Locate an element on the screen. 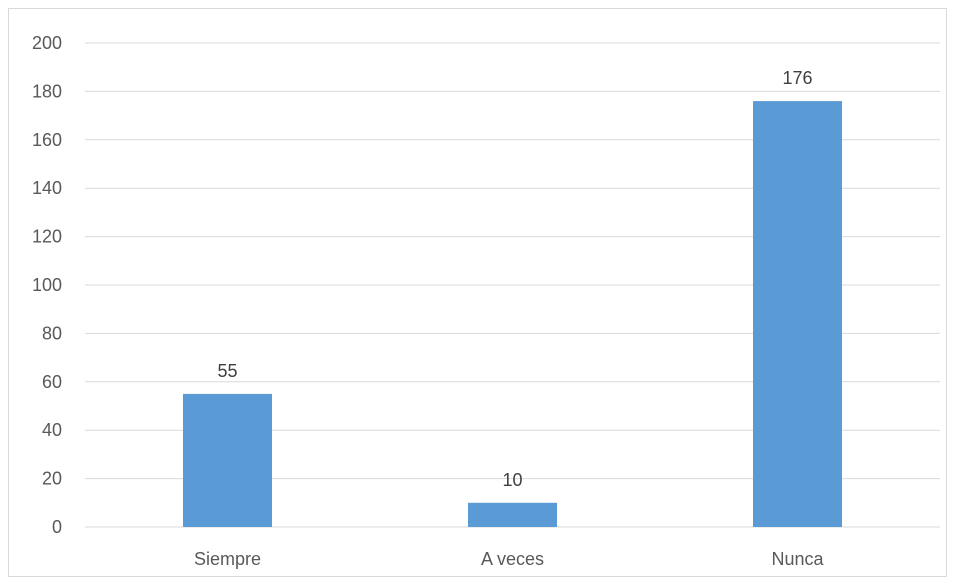 The height and width of the screenshot is (583, 954). data-label: 10 is located at coordinates (512, 480).